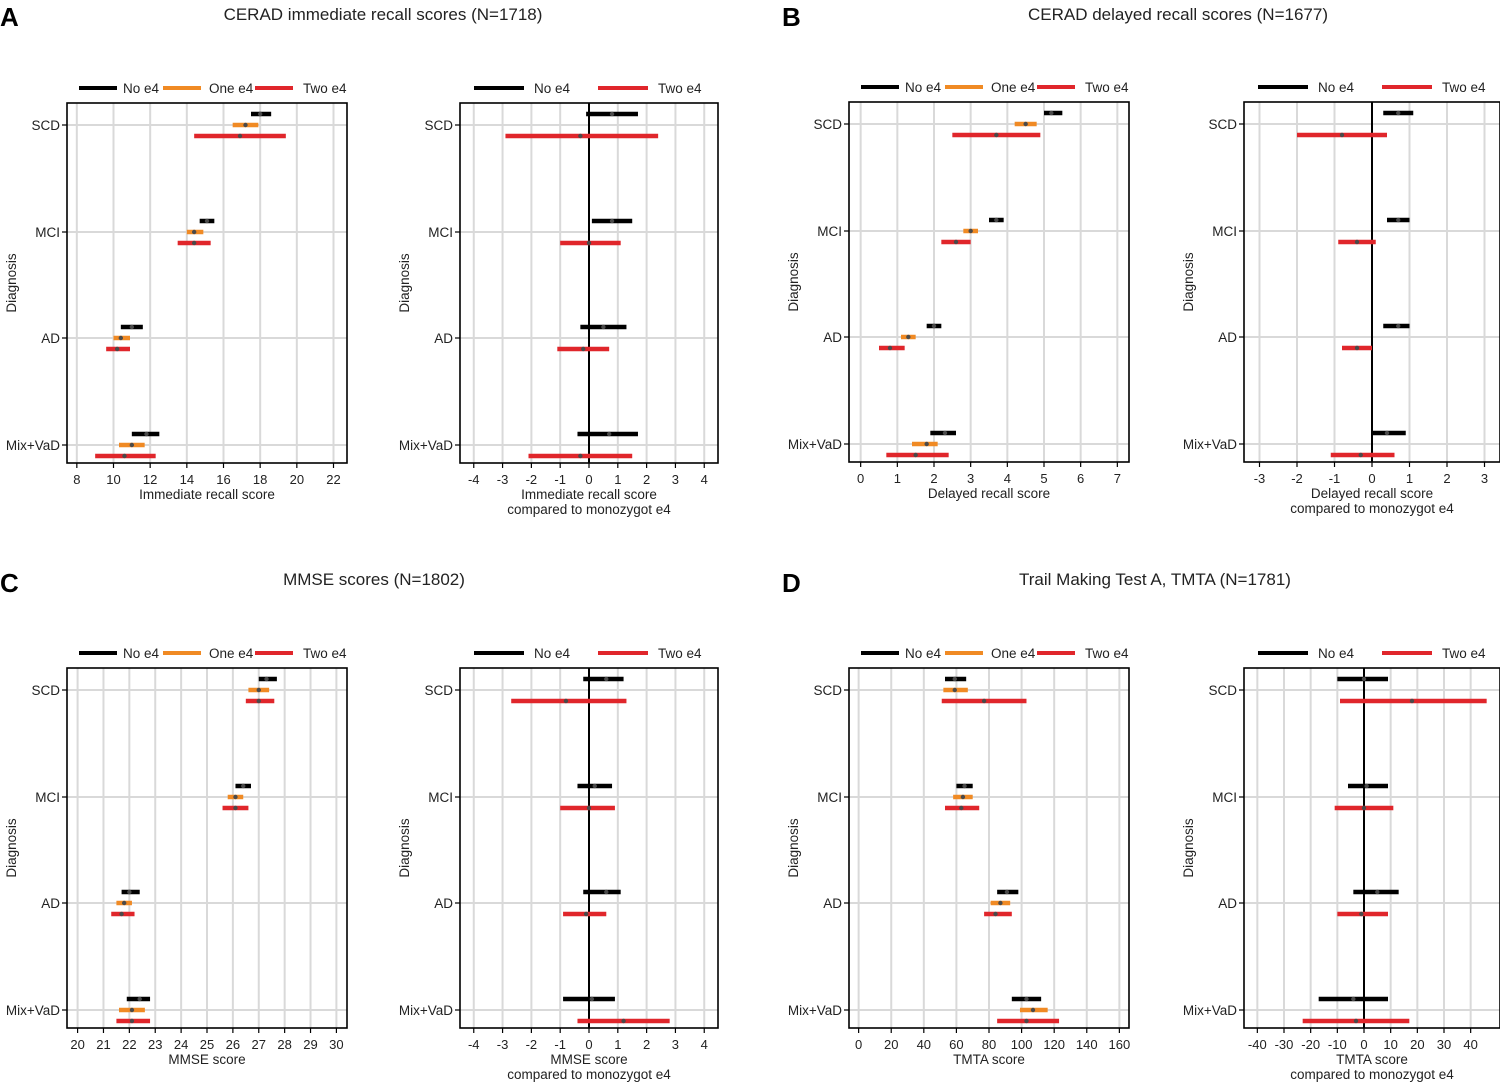 This screenshot has height=1084, width=1500. Describe the element at coordinates (791, 583) in the screenshot. I see `panel-d-letter: D` at that location.